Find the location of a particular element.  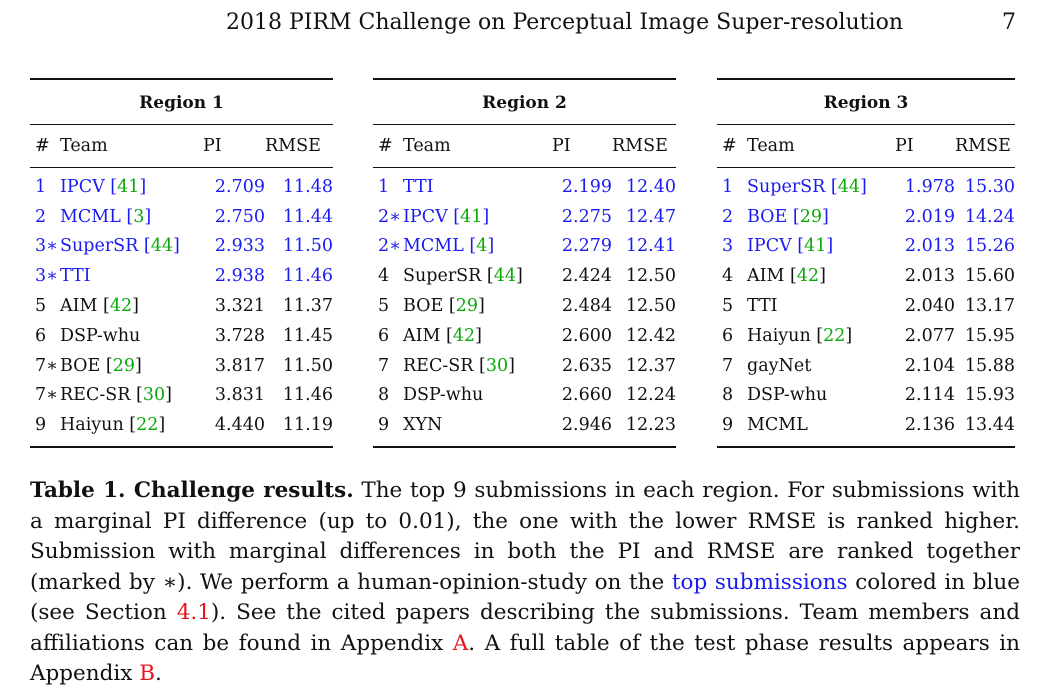

table-row: 3 IPCV [41] 2.013 15.26 is located at coordinates (866, 247).